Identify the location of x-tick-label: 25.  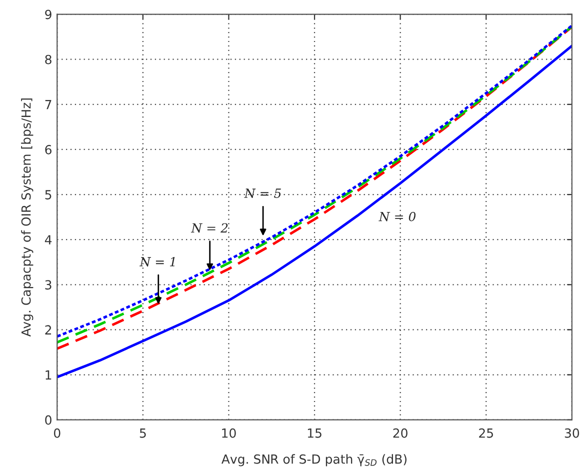
(486, 433).